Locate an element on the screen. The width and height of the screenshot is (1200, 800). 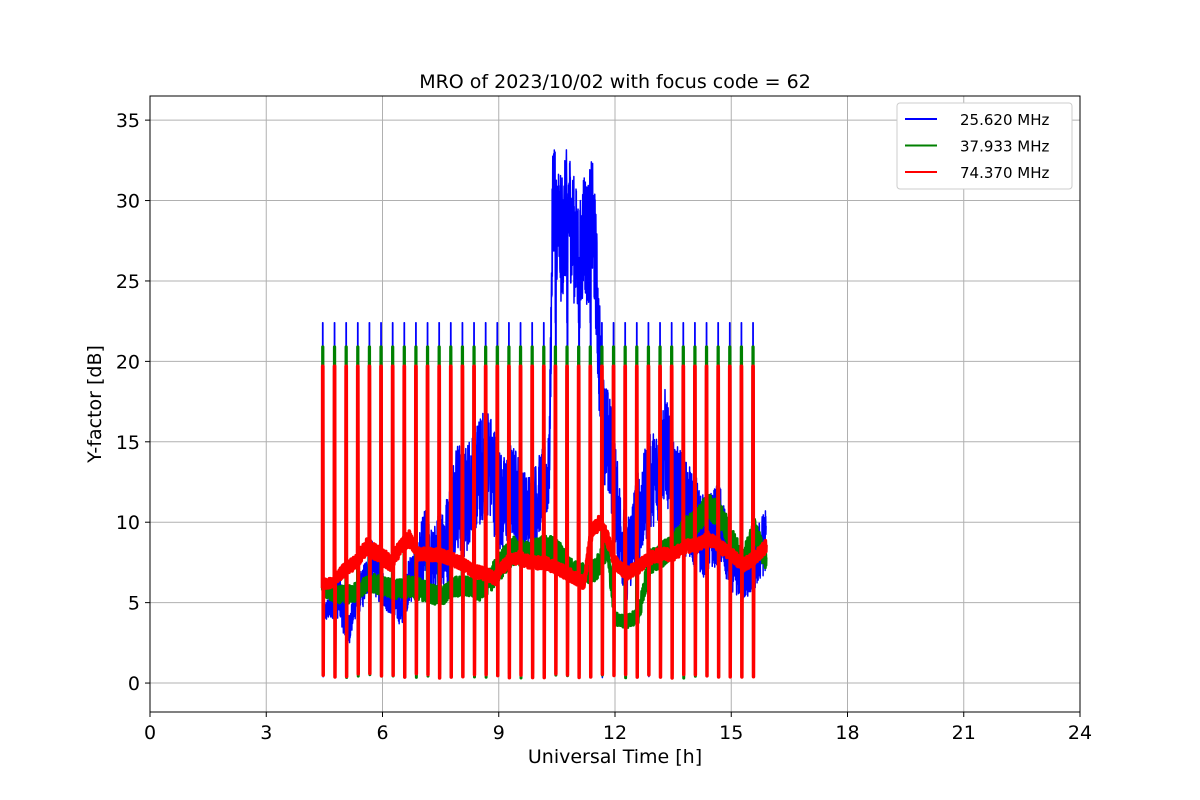
legend-label: 74.370 MHz is located at coordinates (1004, 173).